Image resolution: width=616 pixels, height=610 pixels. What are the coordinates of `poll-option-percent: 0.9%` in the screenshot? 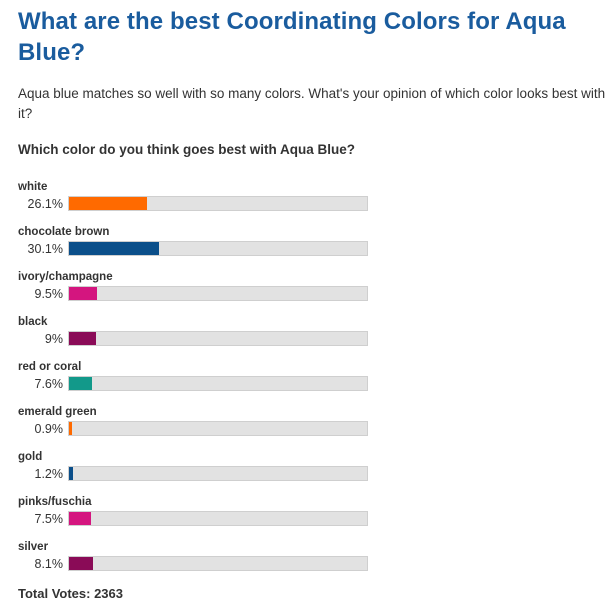 It's located at (49, 429).